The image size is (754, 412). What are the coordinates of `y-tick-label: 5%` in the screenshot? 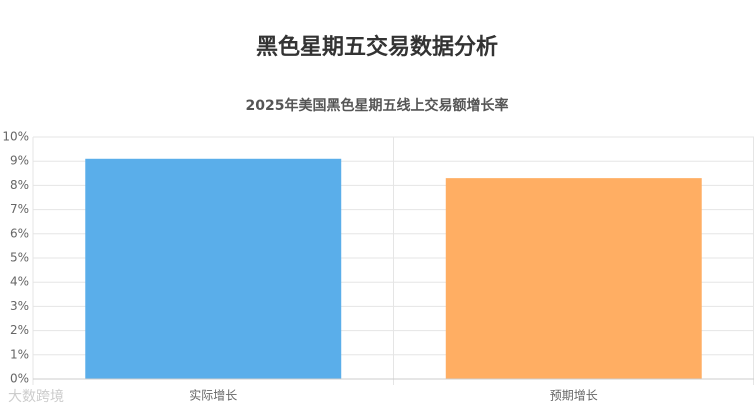 It's located at (19, 258).